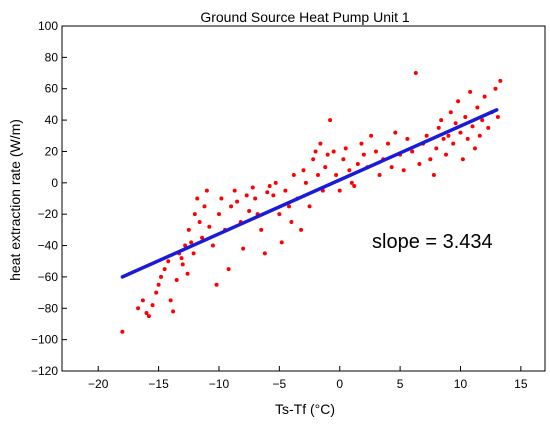 The image size is (550, 426). Describe the element at coordinates (98, 384) in the screenshot. I see `x-tick-label: −20` at that location.